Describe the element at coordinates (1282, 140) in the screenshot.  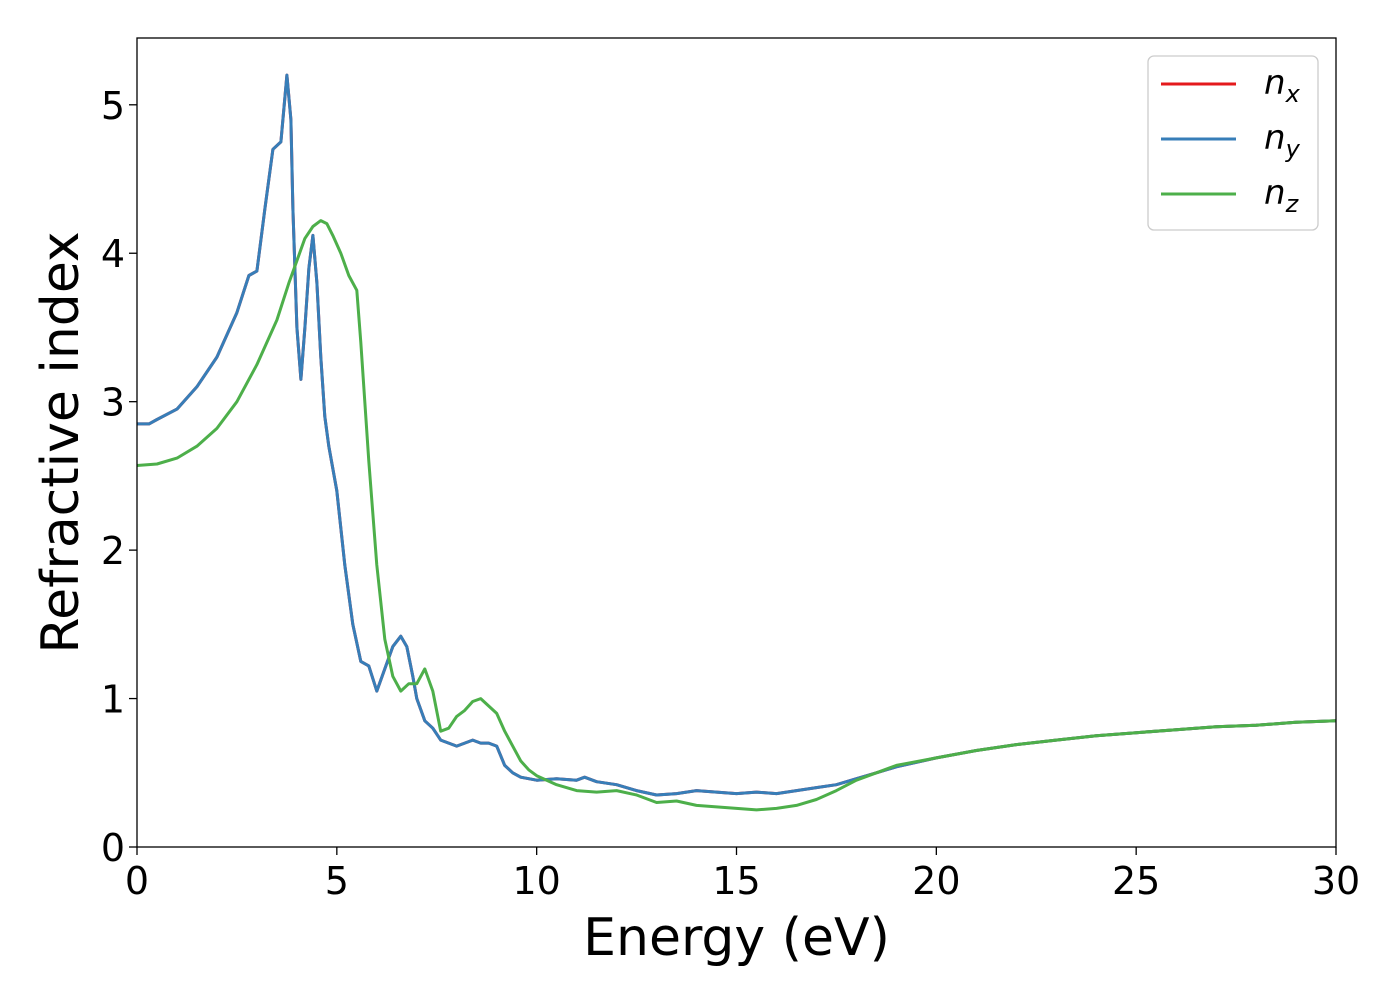
I see `legend-label-y: ny` at that location.